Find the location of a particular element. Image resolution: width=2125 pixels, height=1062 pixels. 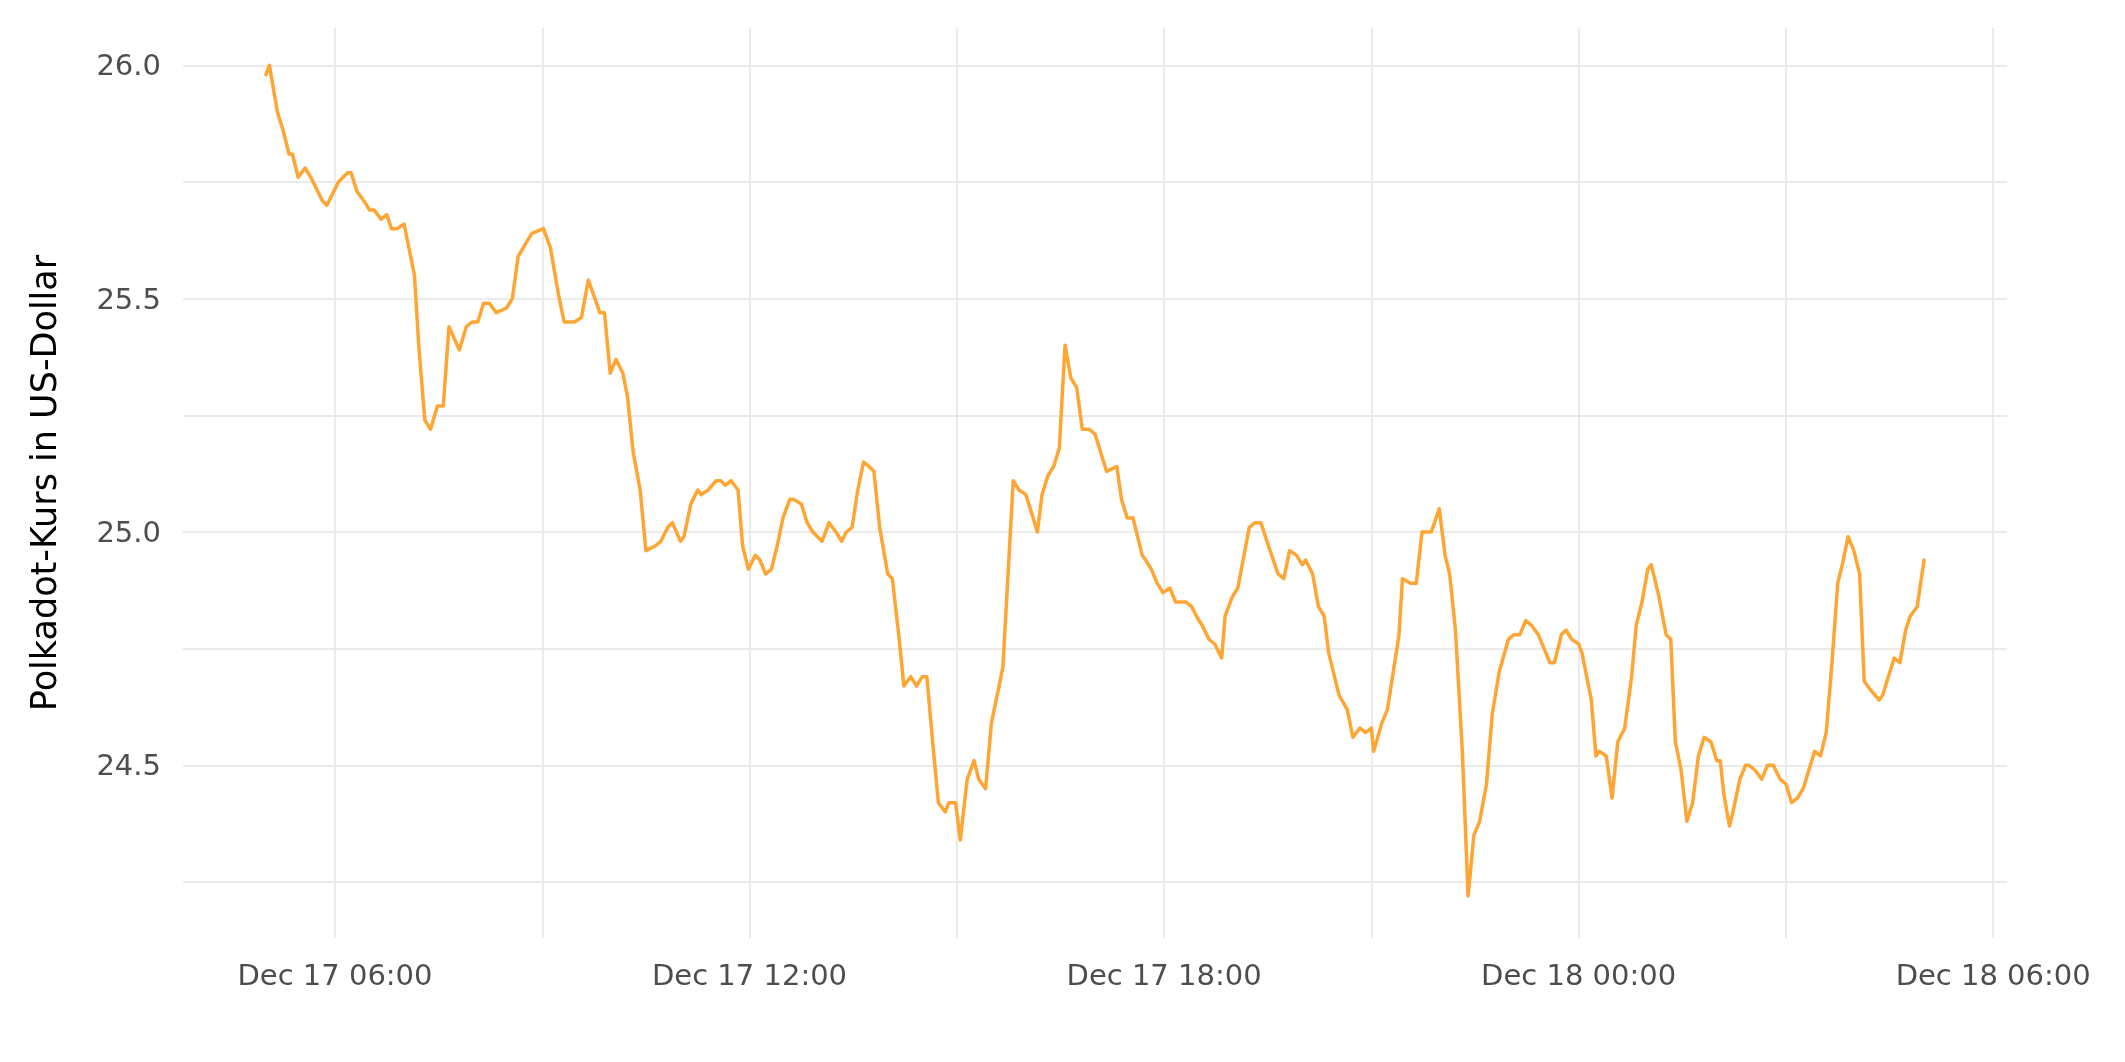

y-axis-title: Polkadot-Kurs in US-Dollar is located at coordinates (43, 483).